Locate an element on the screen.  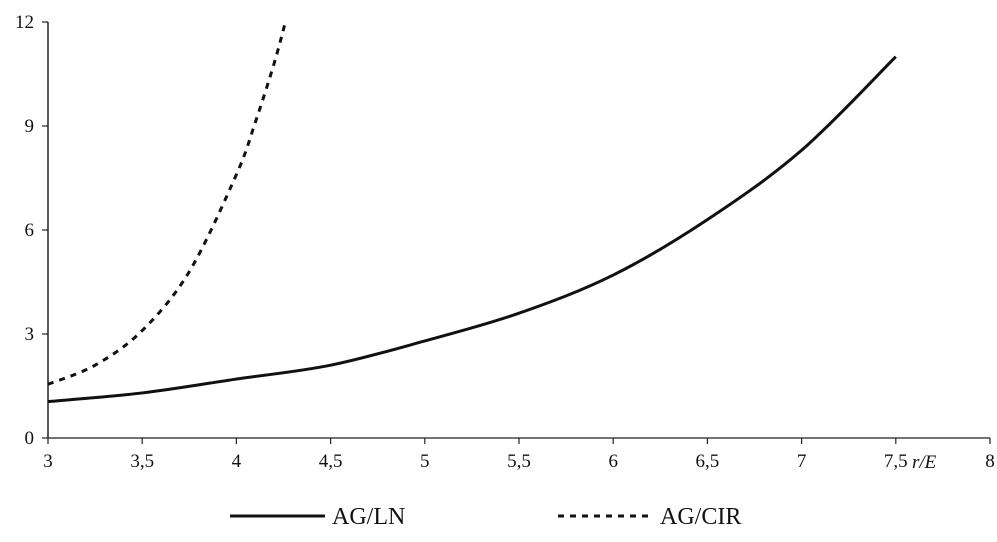
x-tick-label: 6 is located at coordinates (613, 461).